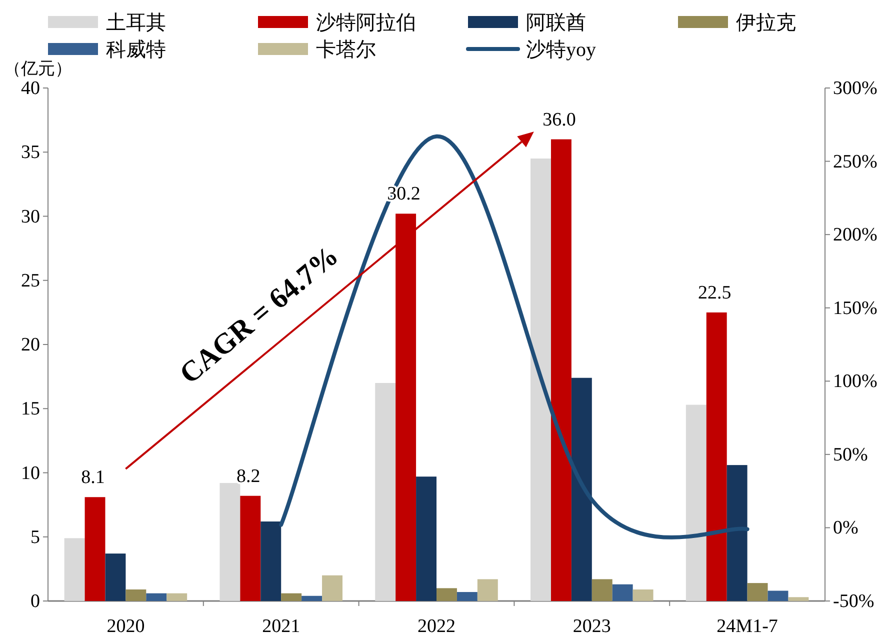  What do you see at coordinates (850, 455) in the screenshot?
I see `y2-tick-label: 50%` at bounding box center [850, 455].